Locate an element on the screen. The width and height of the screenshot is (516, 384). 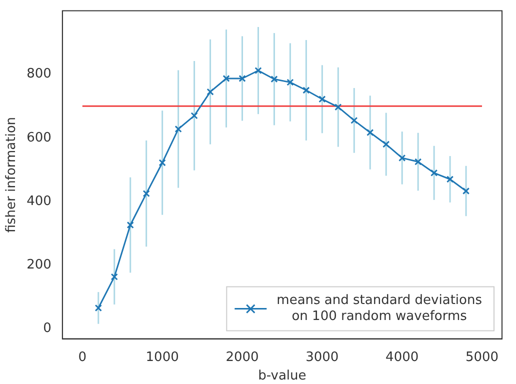
y-tick-label: 200 is located at coordinates (39, 264).